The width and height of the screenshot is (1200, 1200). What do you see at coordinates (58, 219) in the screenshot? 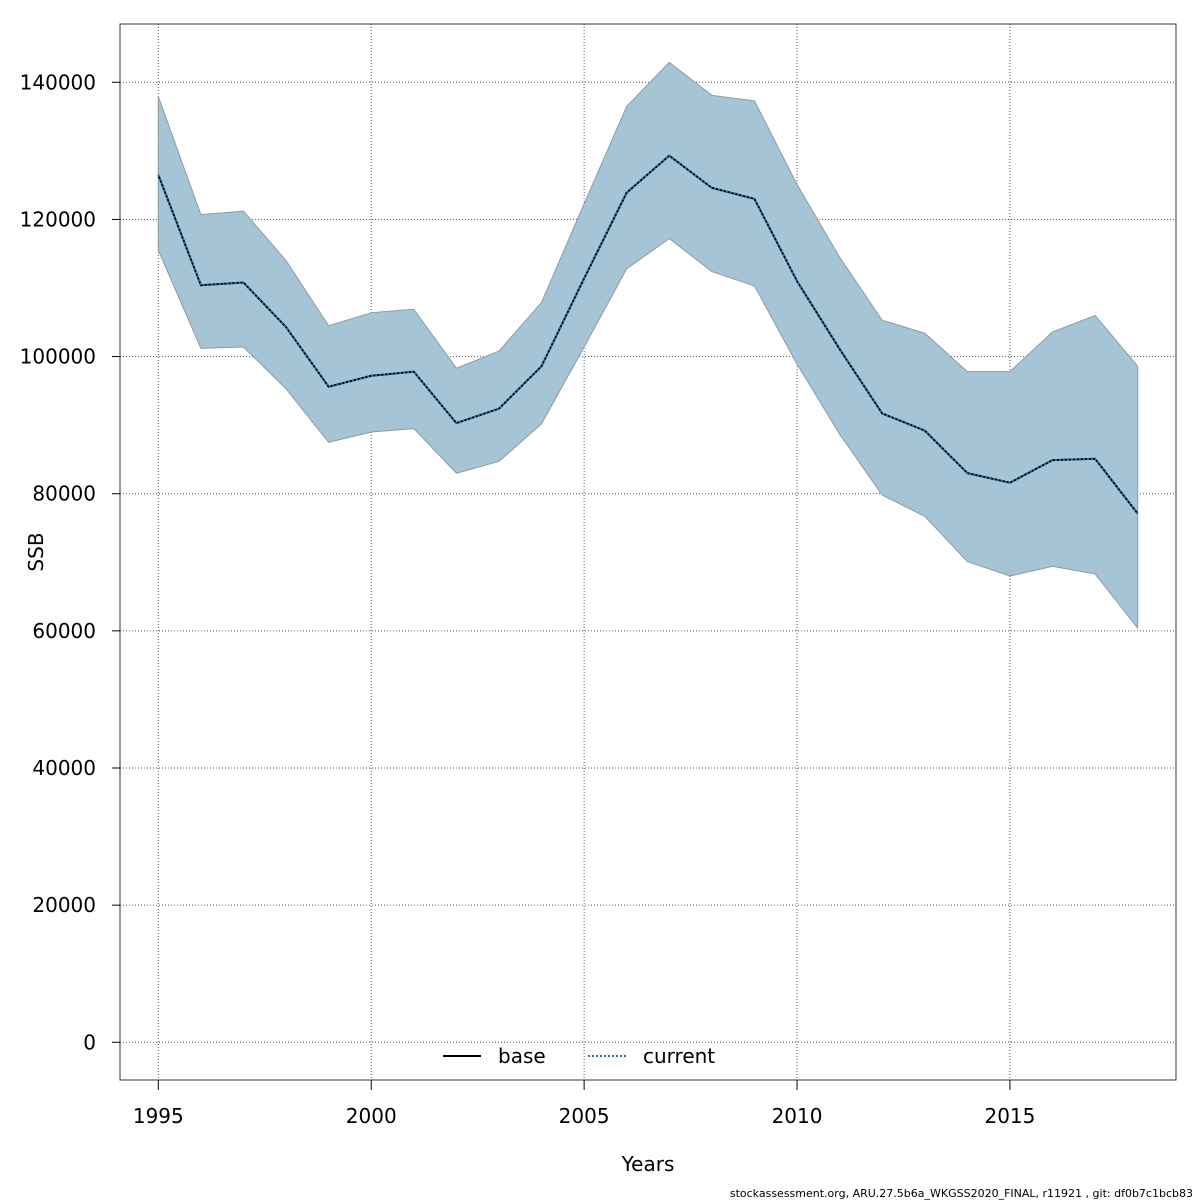
I see `y-tick-label: 120000` at bounding box center [58, 219].